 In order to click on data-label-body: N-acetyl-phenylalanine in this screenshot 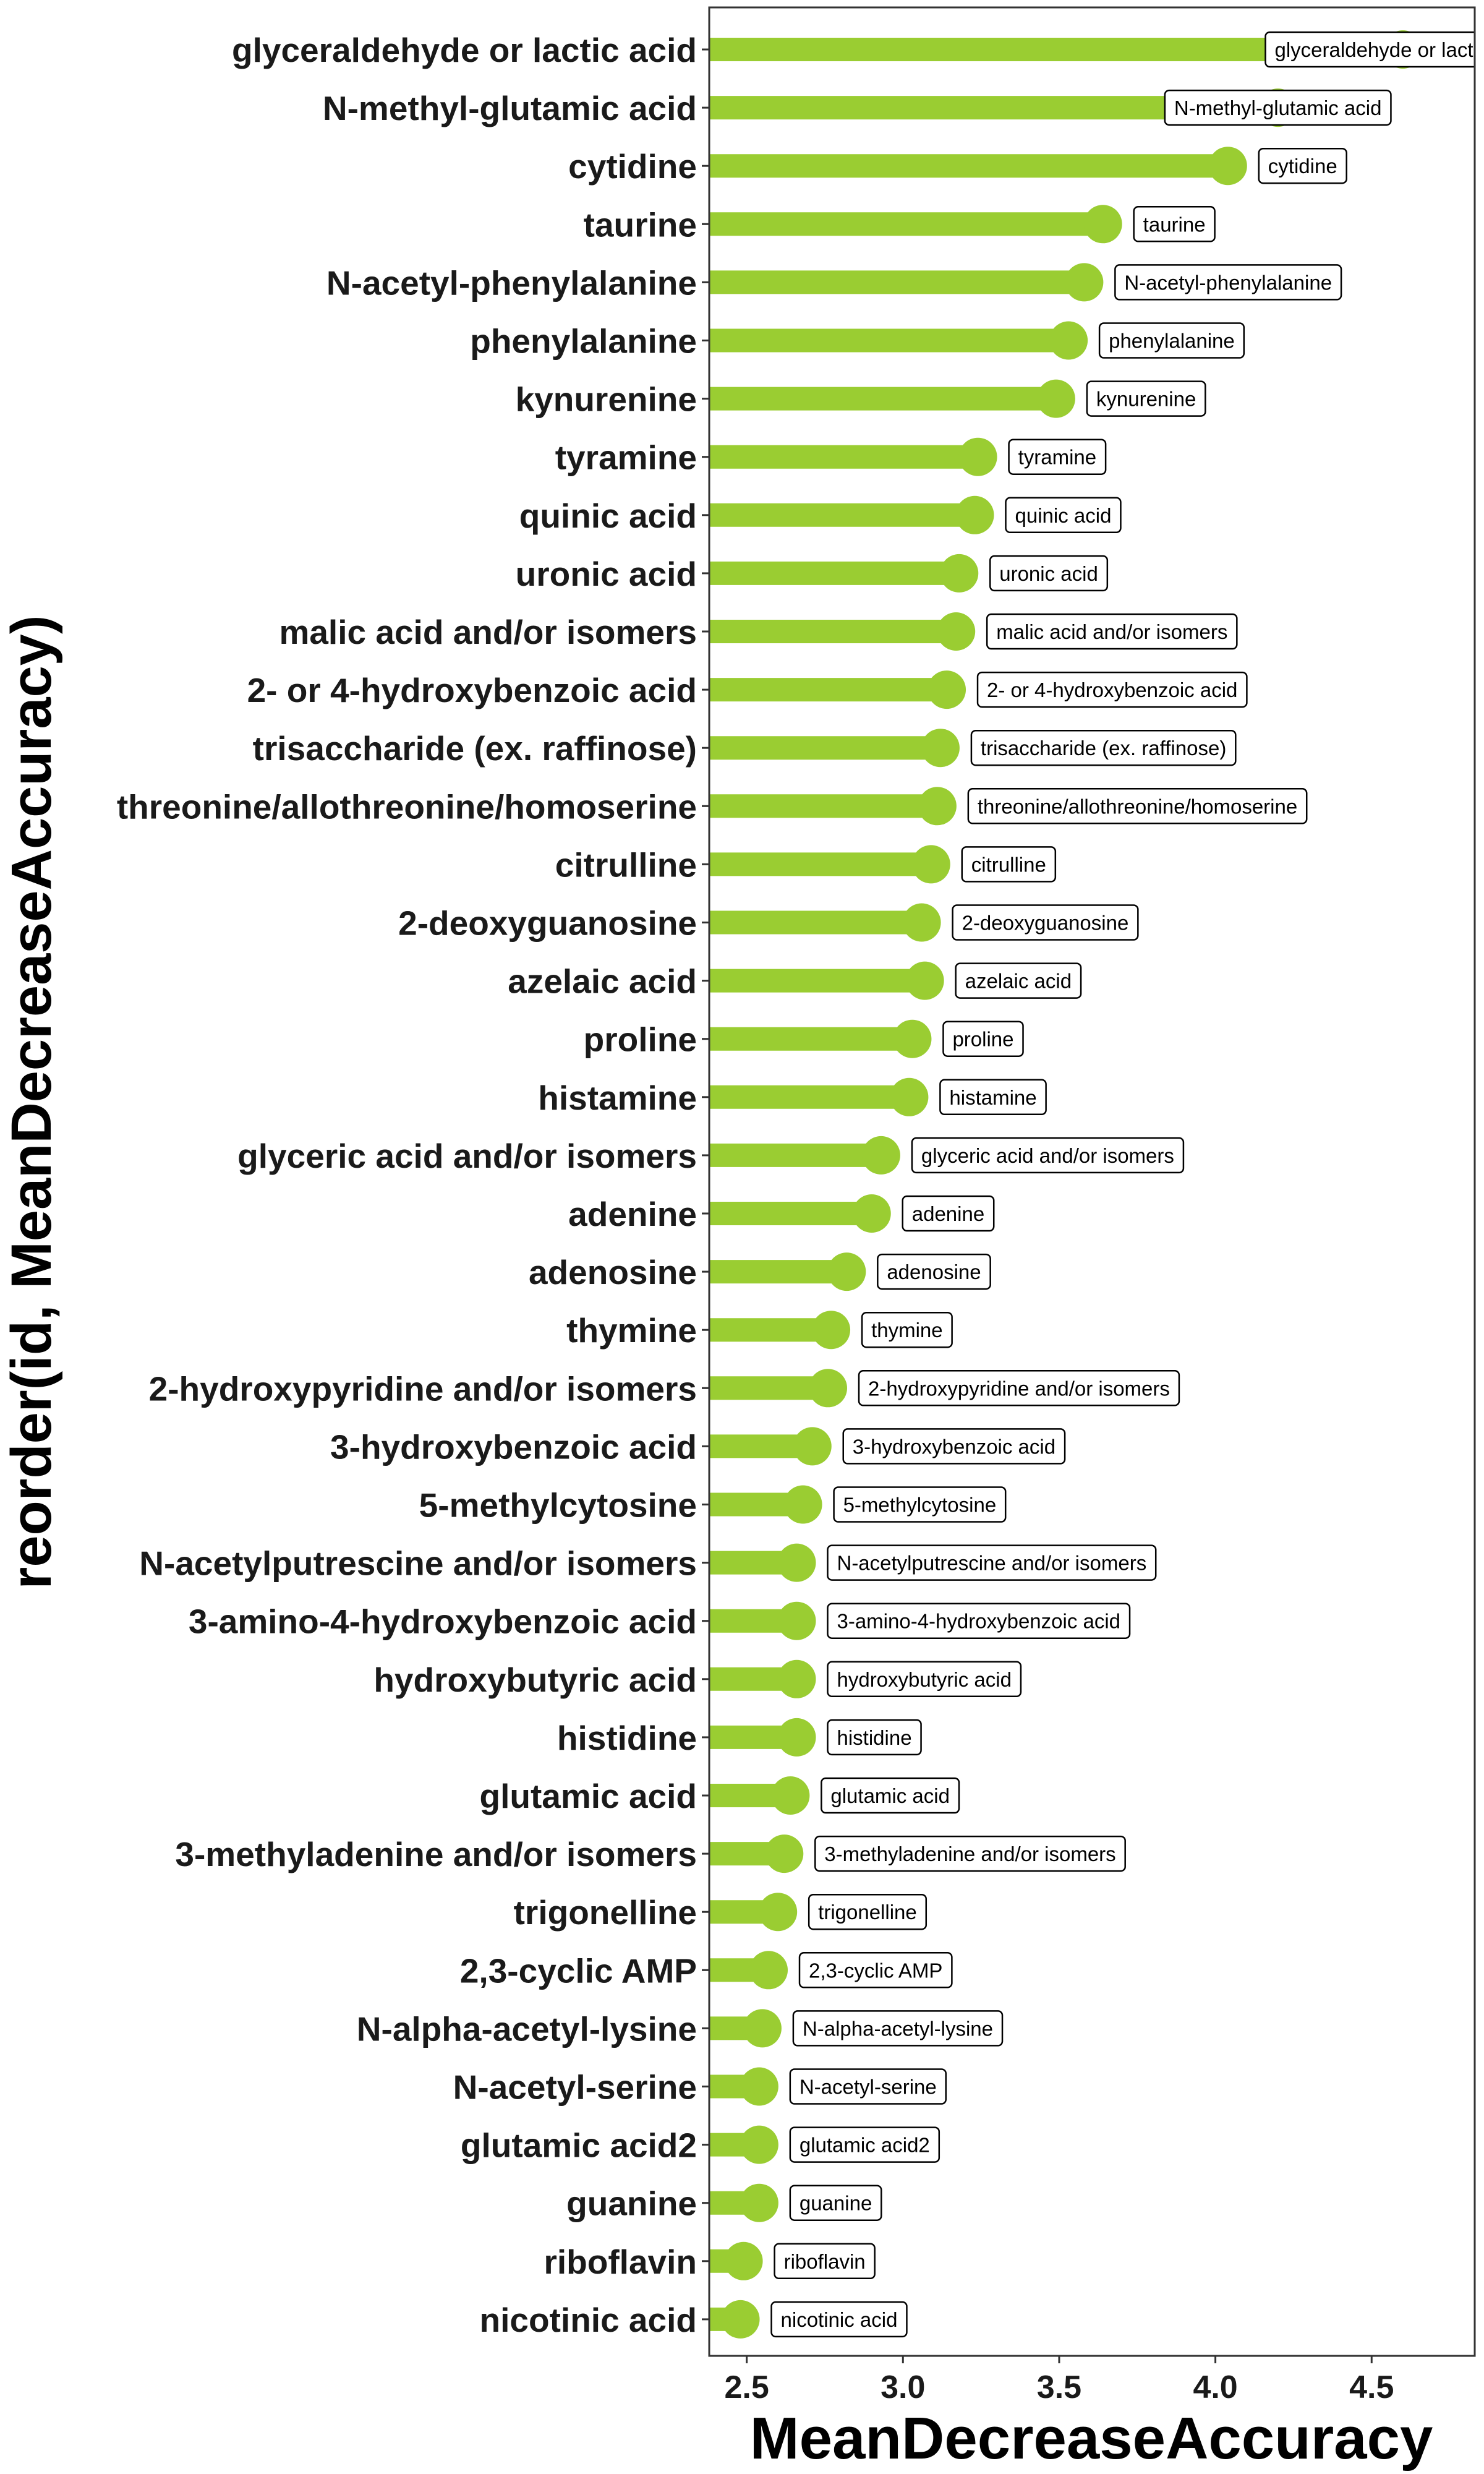, I will do `click(1228, 282)`.